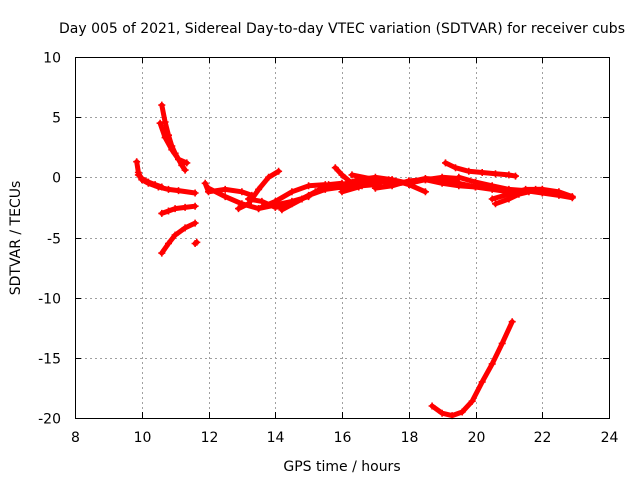 This screenshot has height=480, width=640. I want to click on y-tick-label: 5, so click(56, 119).